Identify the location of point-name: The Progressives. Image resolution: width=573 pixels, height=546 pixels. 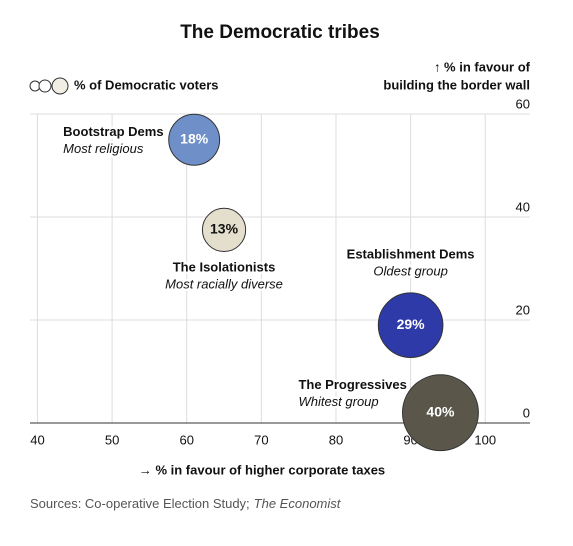
(352, 384).